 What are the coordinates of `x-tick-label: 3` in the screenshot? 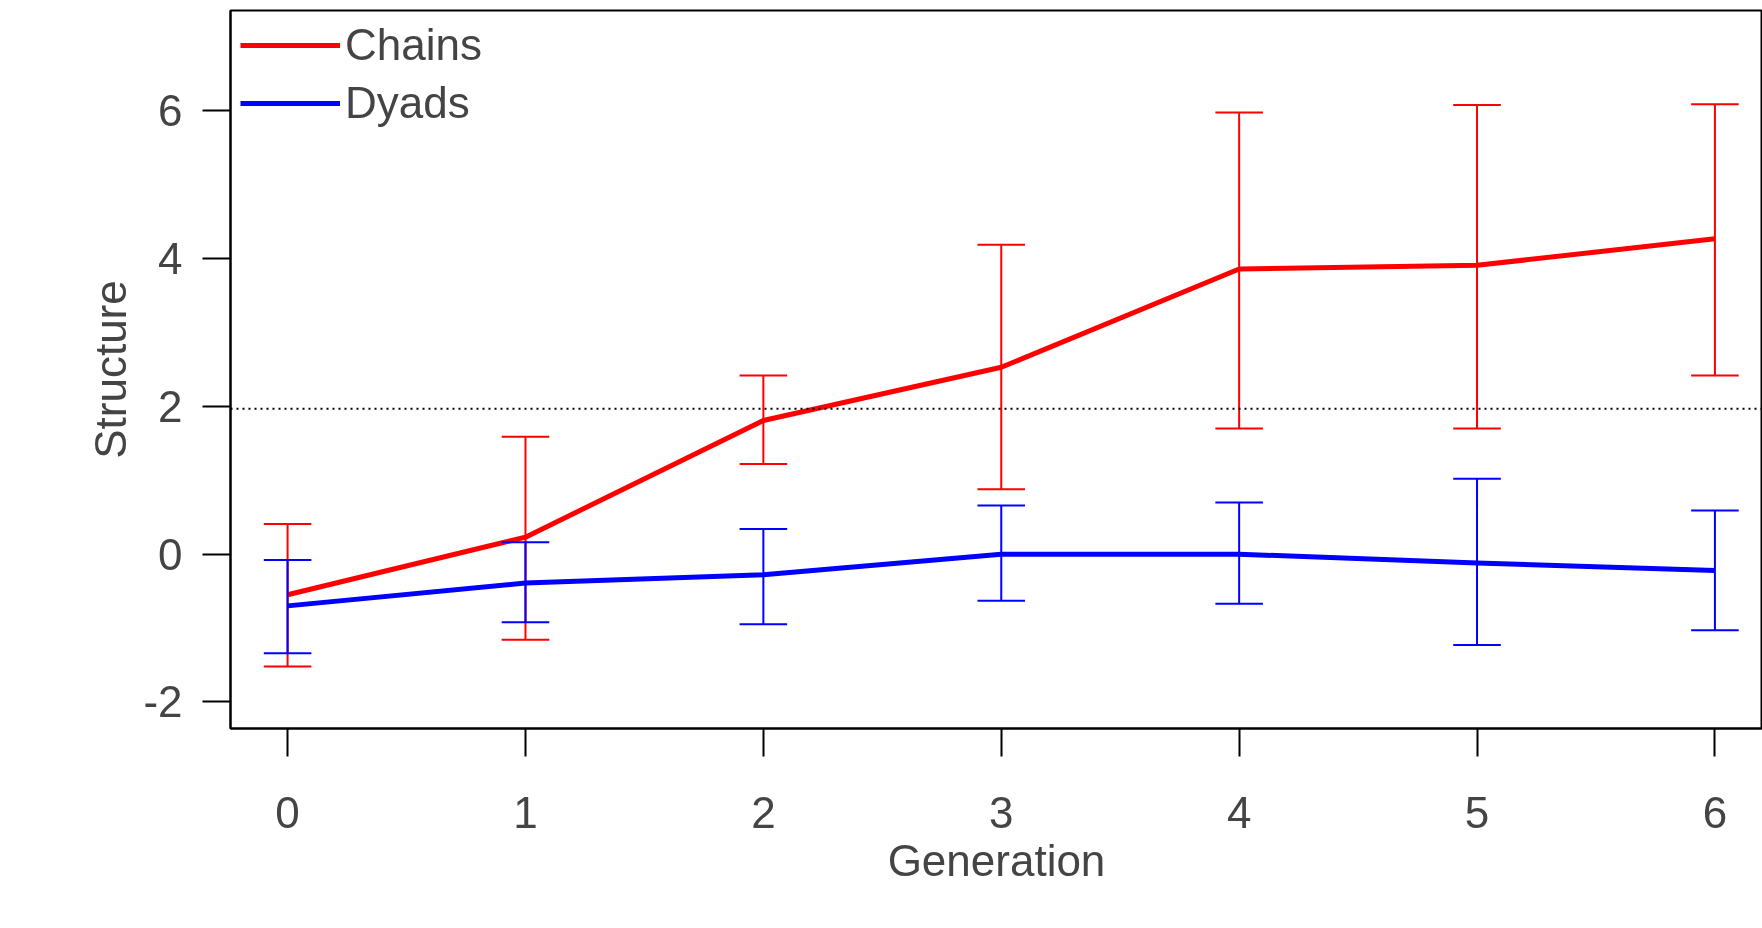 It's located at (1001, 812).